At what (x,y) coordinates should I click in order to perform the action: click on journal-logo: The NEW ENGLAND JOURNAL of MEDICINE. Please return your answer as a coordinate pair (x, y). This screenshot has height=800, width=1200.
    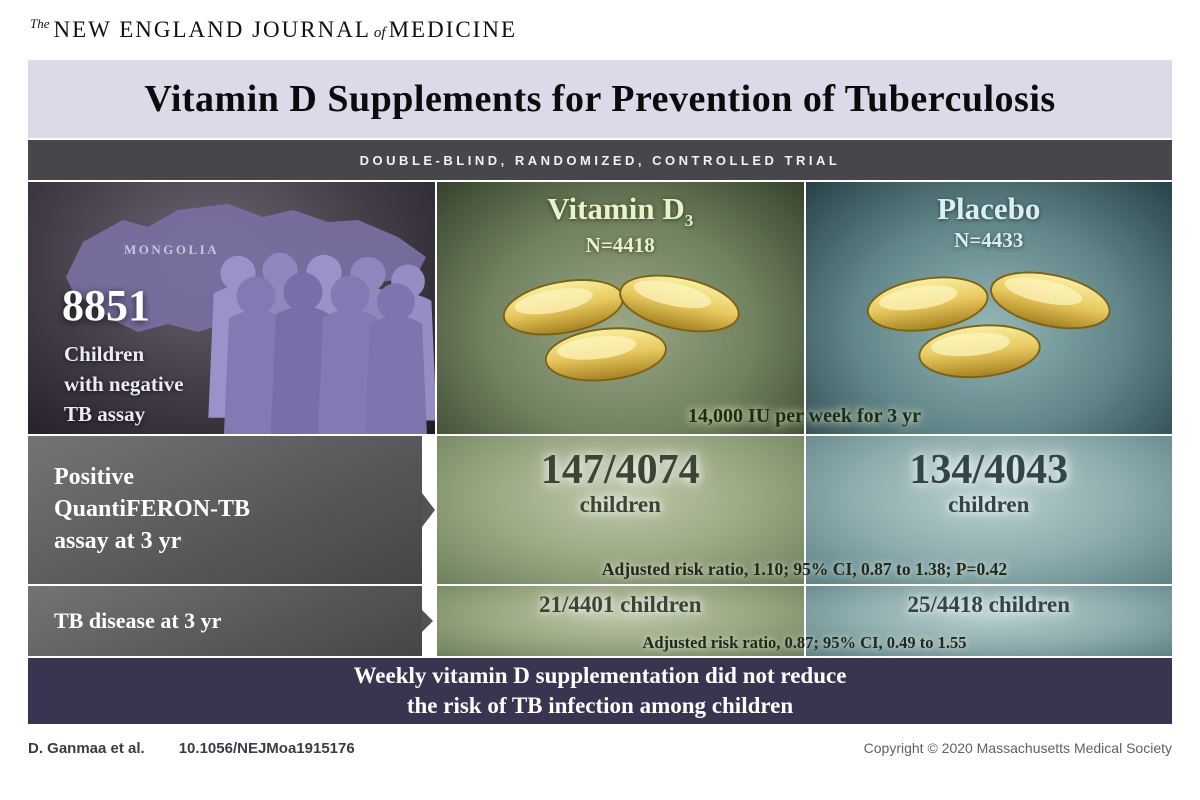
    Looking at the image, I should click on (600, 30).